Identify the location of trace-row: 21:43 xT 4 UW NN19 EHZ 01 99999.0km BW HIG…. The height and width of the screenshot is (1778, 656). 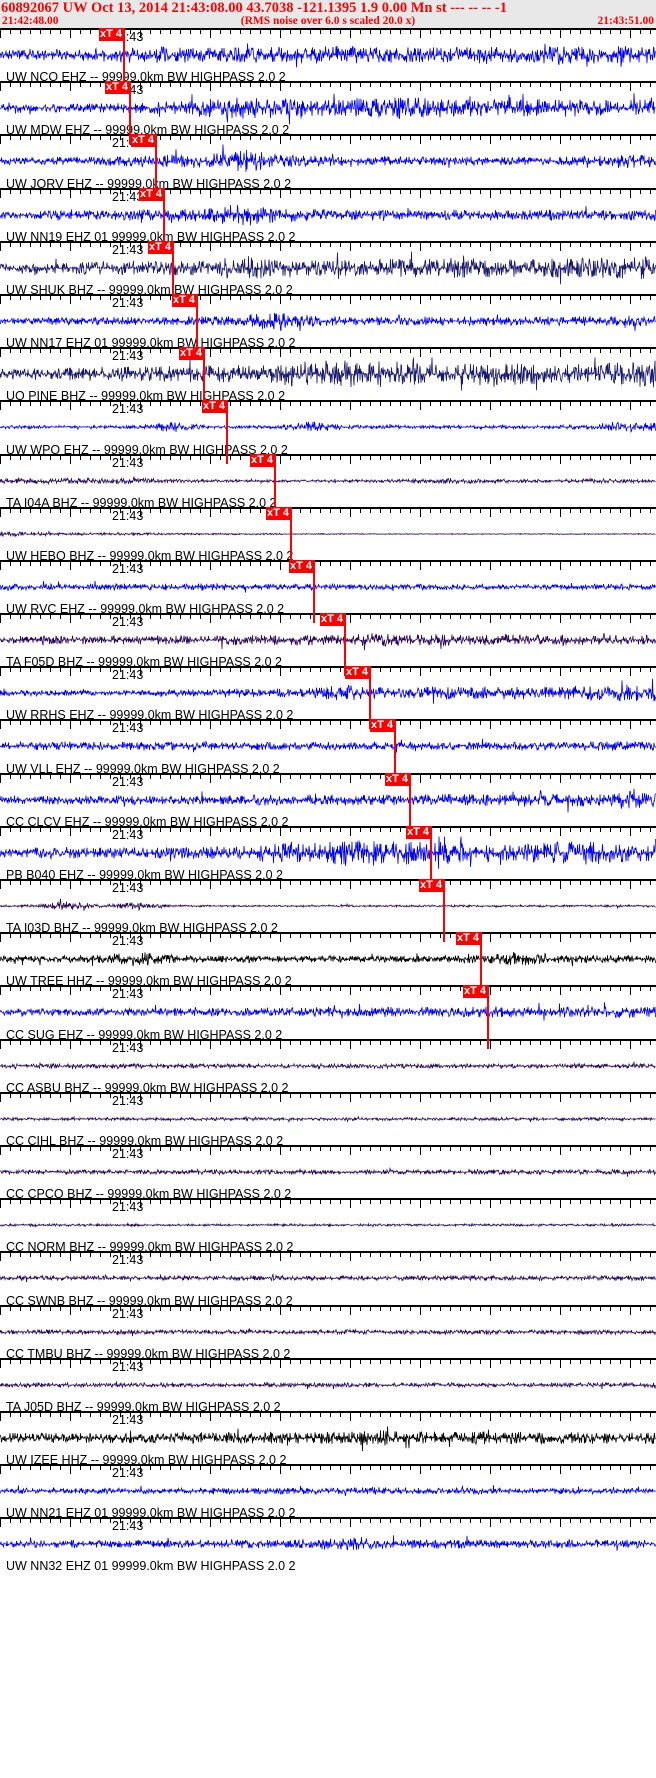
(328, 214).